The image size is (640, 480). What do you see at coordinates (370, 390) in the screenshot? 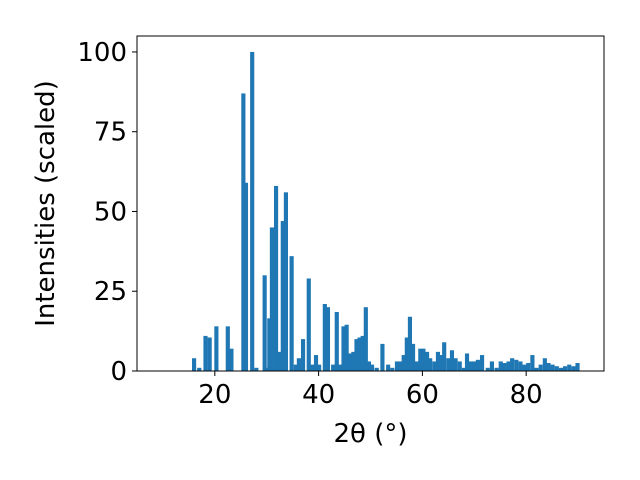
I see `x-axis-ticks: 20 40 60 80` at bounding box center [370, 390].